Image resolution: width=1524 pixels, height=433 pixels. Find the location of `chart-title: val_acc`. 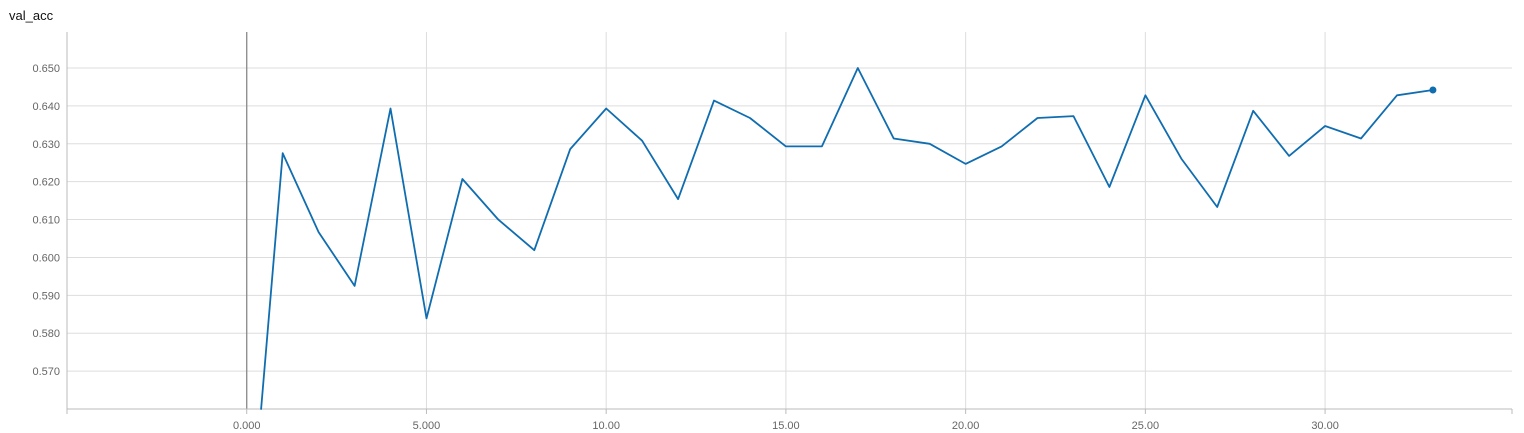

chart-title: val_acc is located at coordinates (31, 15).